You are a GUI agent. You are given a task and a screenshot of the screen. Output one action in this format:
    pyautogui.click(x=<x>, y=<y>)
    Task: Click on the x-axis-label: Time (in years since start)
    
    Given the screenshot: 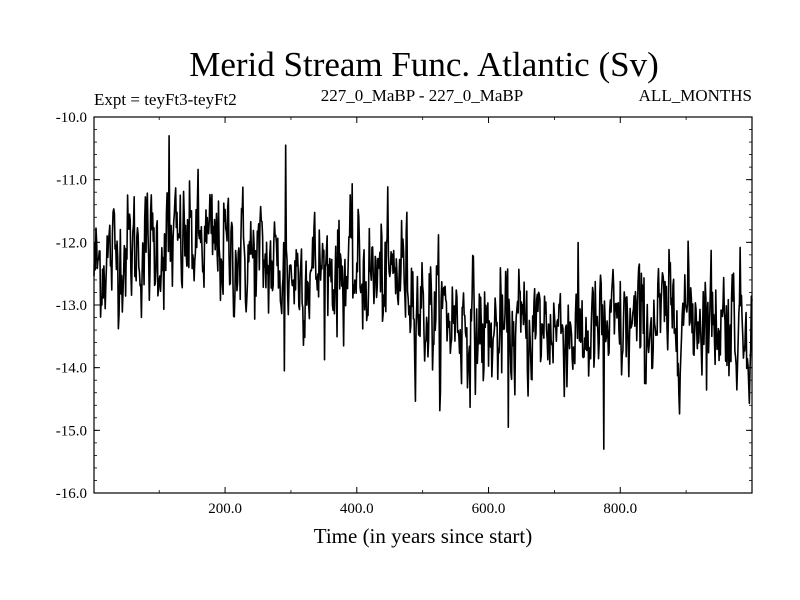 What is the action you would take?
    pyautogui.click(x=423, y=536)
    